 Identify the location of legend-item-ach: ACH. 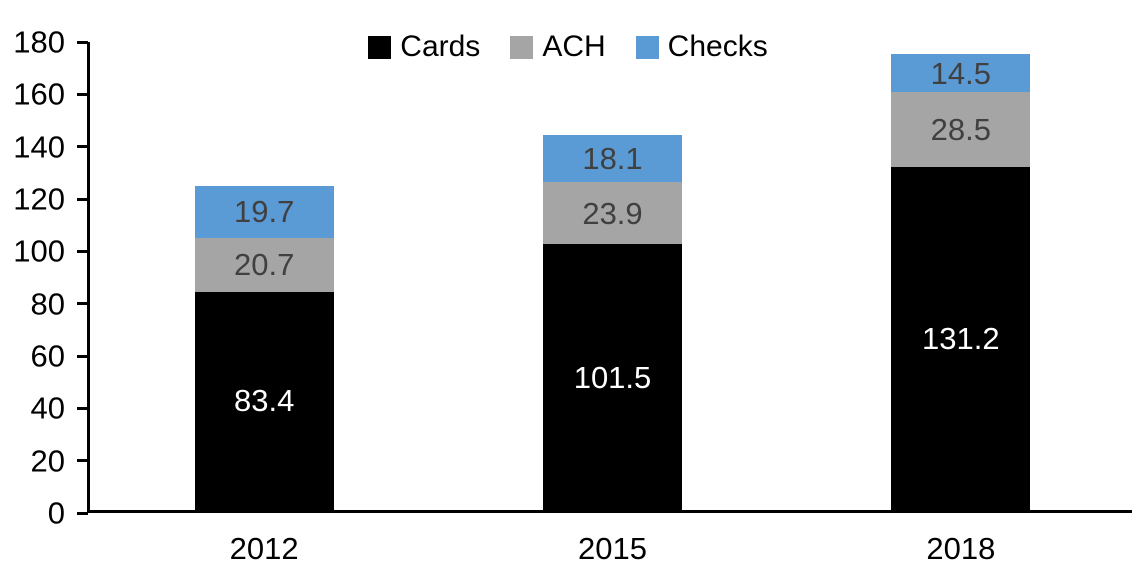
(558, 46).